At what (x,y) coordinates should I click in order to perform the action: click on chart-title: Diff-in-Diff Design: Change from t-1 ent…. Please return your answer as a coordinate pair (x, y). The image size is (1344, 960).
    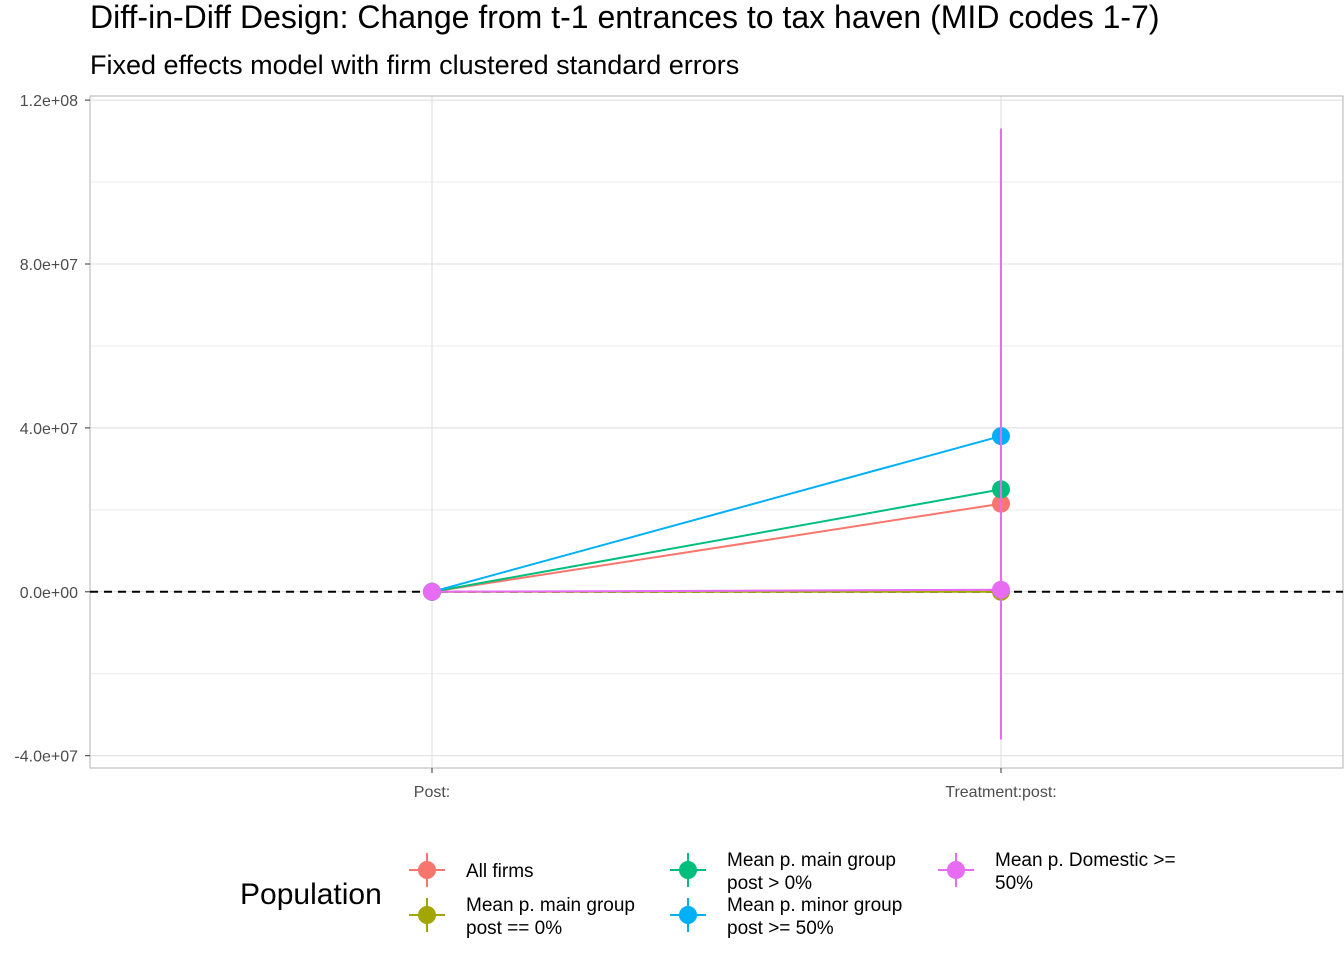
    Looking at the image, I should click on (625, 17).